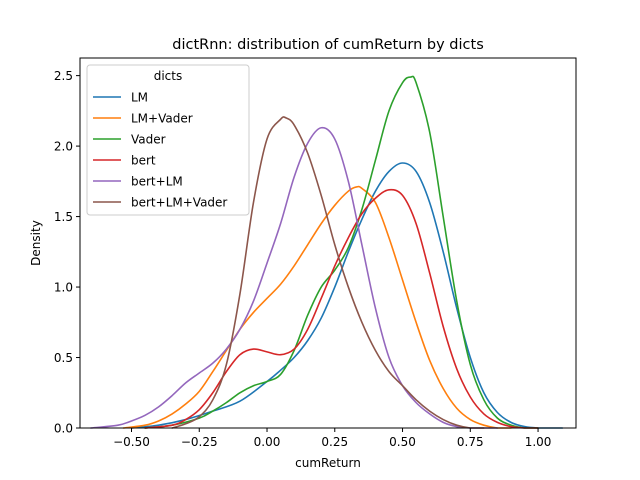  Describe the element at coordinates (63, 358) in the screenshot. I see `y-tick-label: 0.5` at that location.